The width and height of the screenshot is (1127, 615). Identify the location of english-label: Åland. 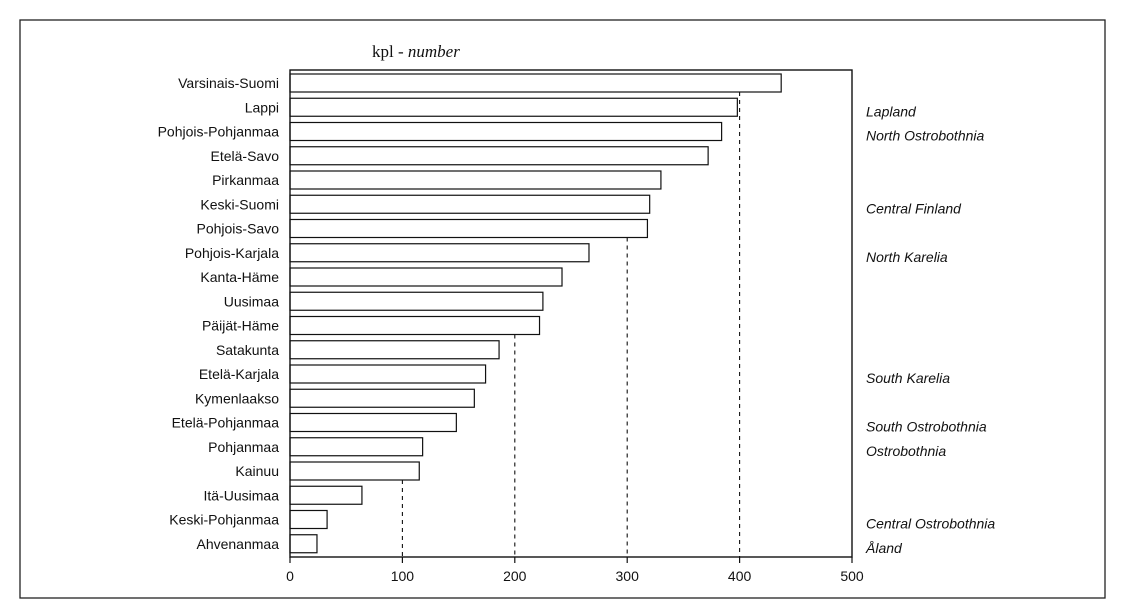
(884, 548).